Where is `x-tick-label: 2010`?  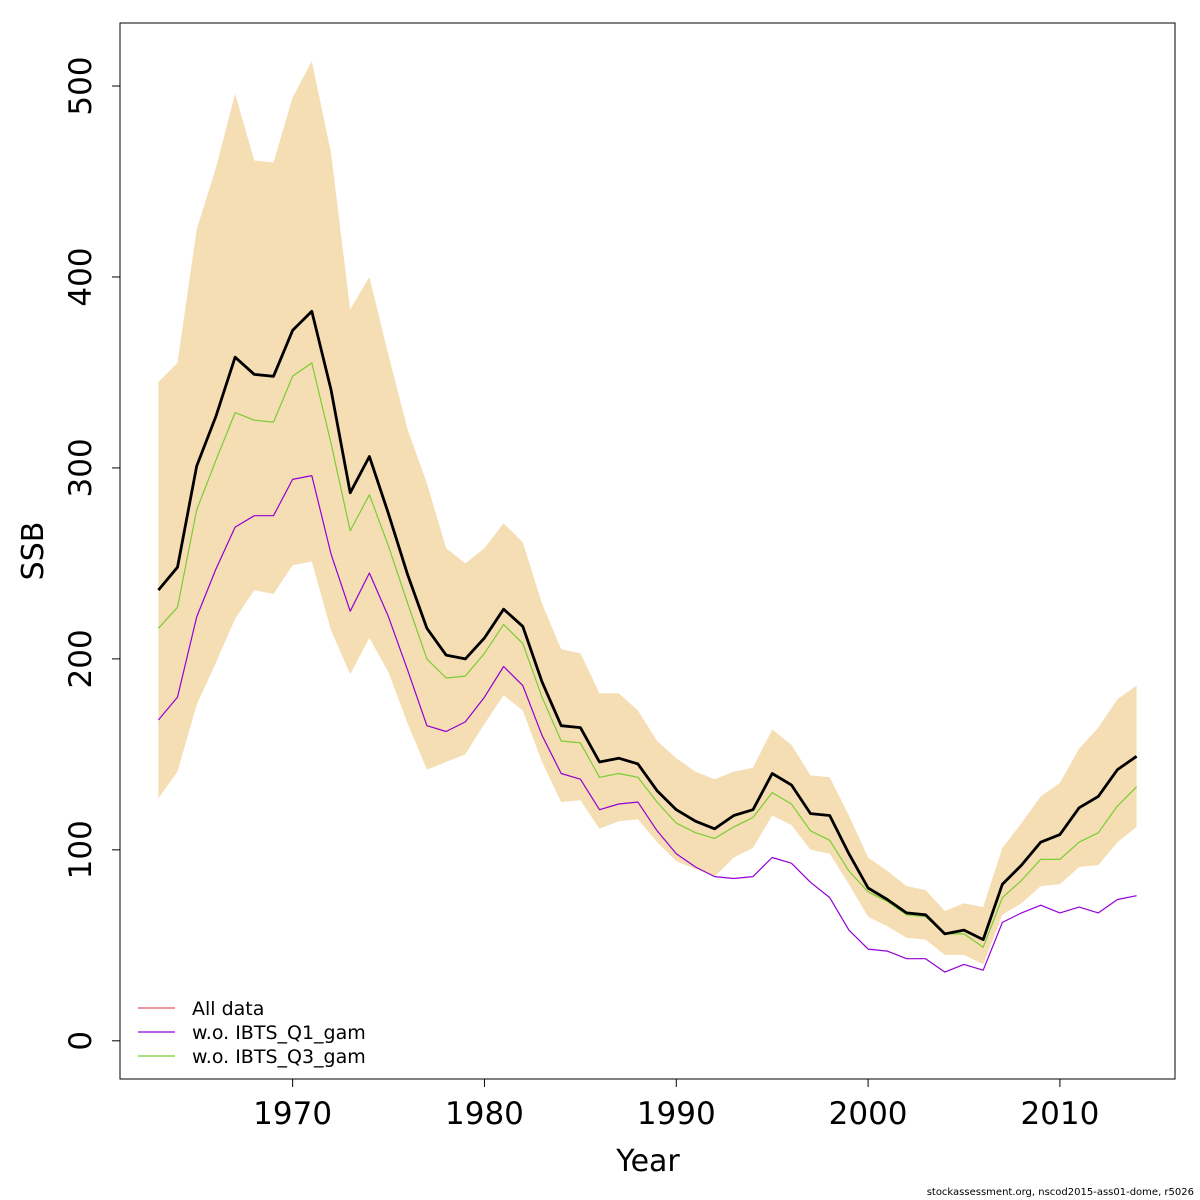 x-tick-label: 2010 is located at coordinates (1059, 1114).